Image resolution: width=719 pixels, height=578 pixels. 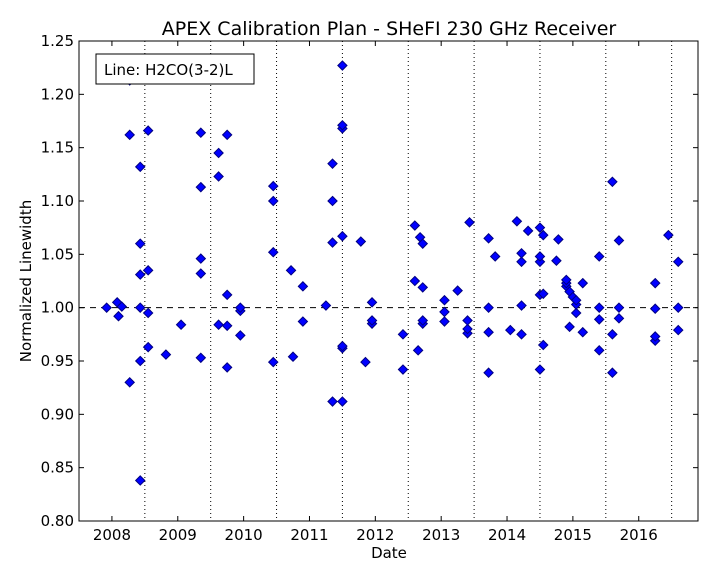 What do you see at coordinates (309, 535) in the screenshot?
I see `x-tick-label: 2011` at bounding box center [309, 535].